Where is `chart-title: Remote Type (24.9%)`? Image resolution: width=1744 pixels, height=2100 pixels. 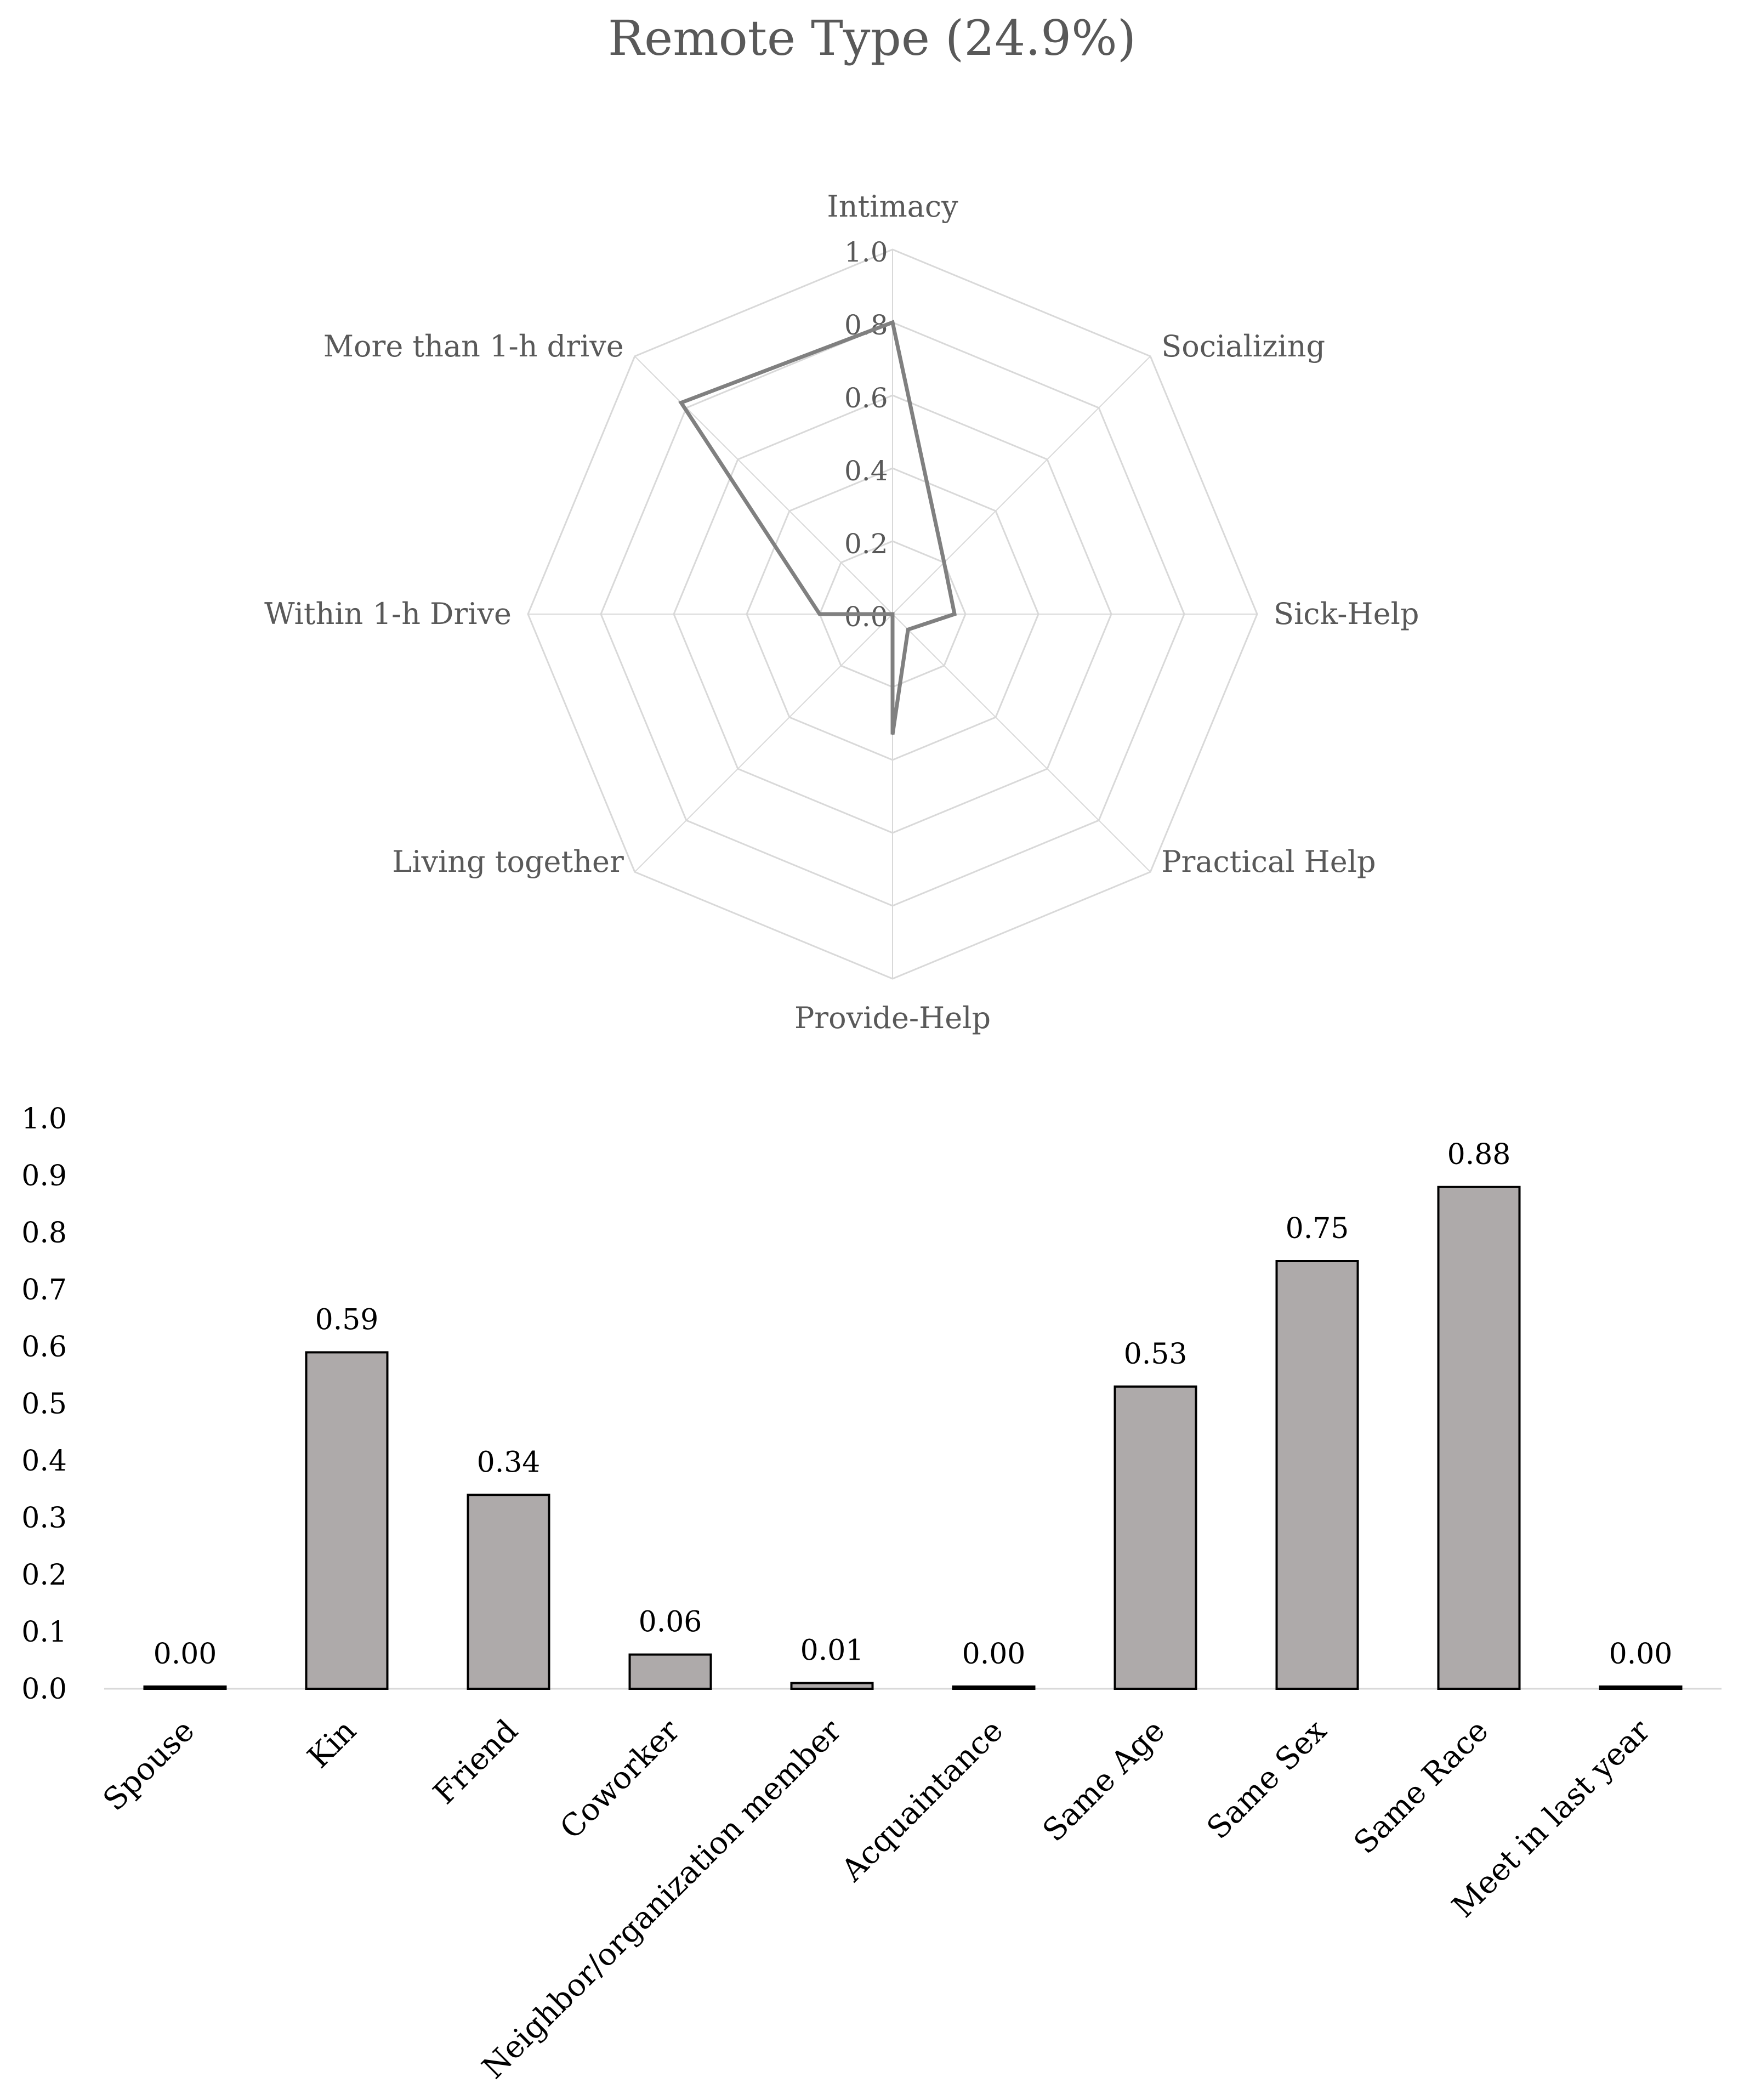
chart-title: Remote Type (24.9%) is located at coordinates (872, 38).